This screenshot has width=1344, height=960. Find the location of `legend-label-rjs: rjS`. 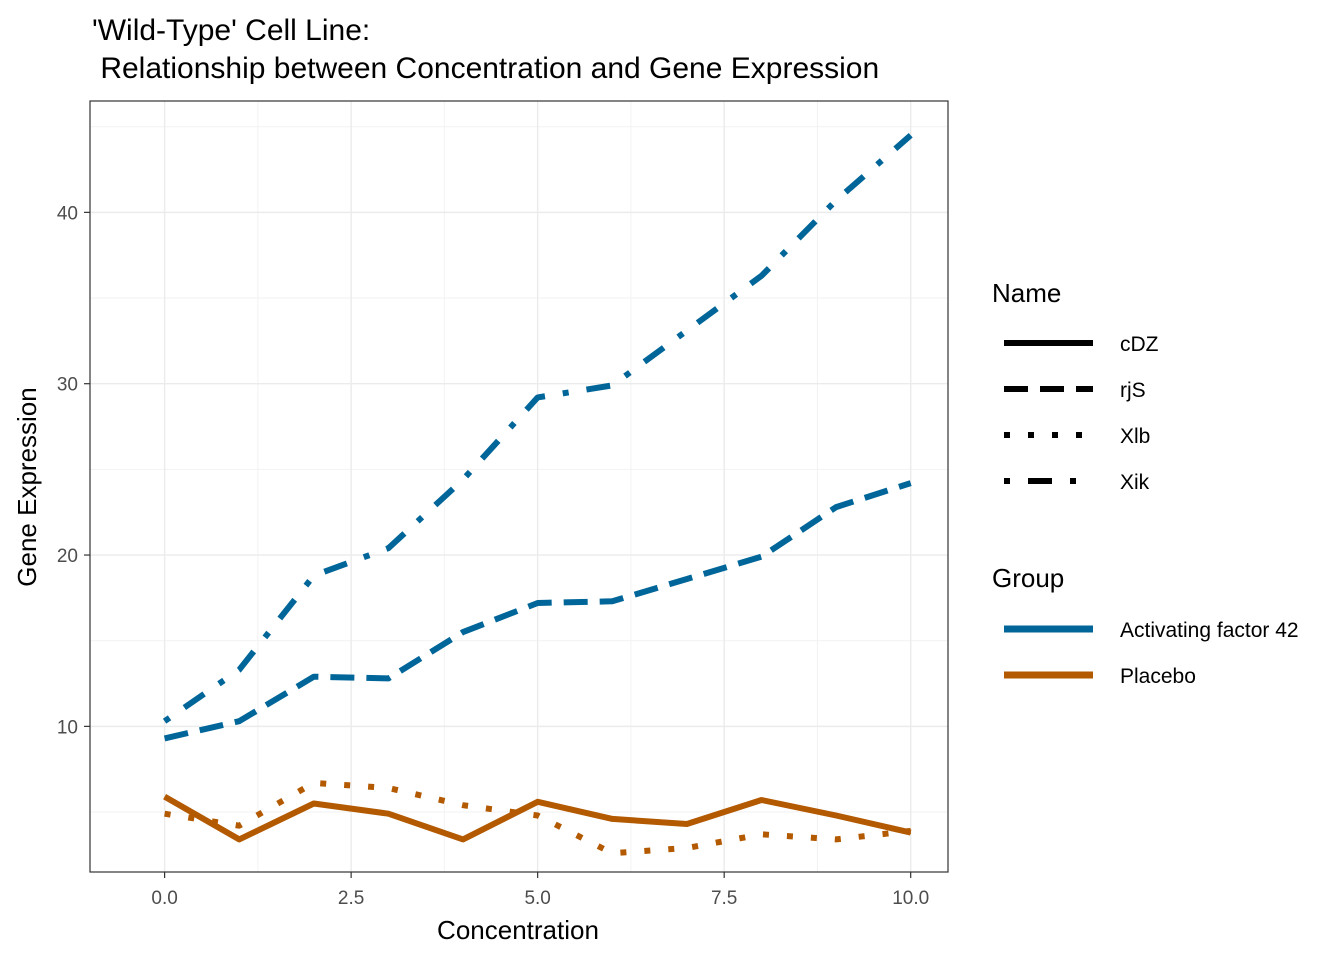

legend-label-rjs: rjS is located at coordinates (1133, 390).